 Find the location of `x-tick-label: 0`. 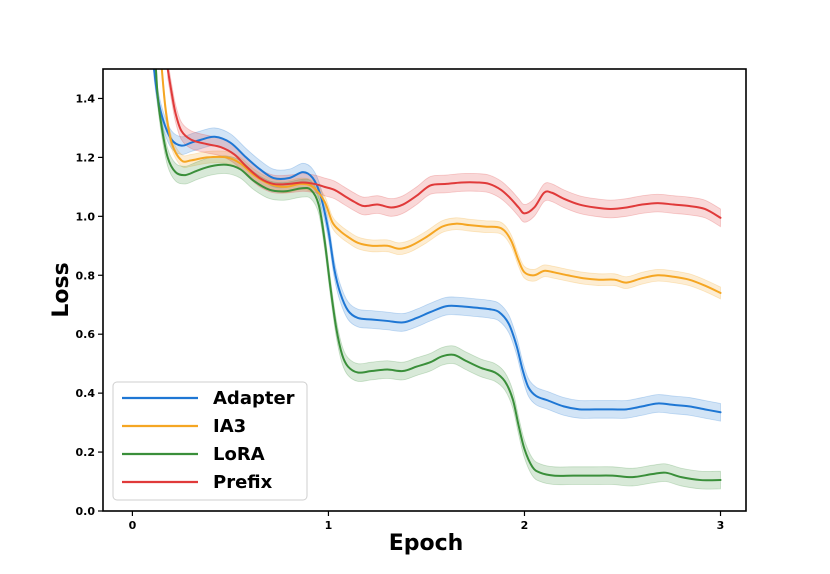

x-tick-label: 0 is located at coordinates (133, 525).